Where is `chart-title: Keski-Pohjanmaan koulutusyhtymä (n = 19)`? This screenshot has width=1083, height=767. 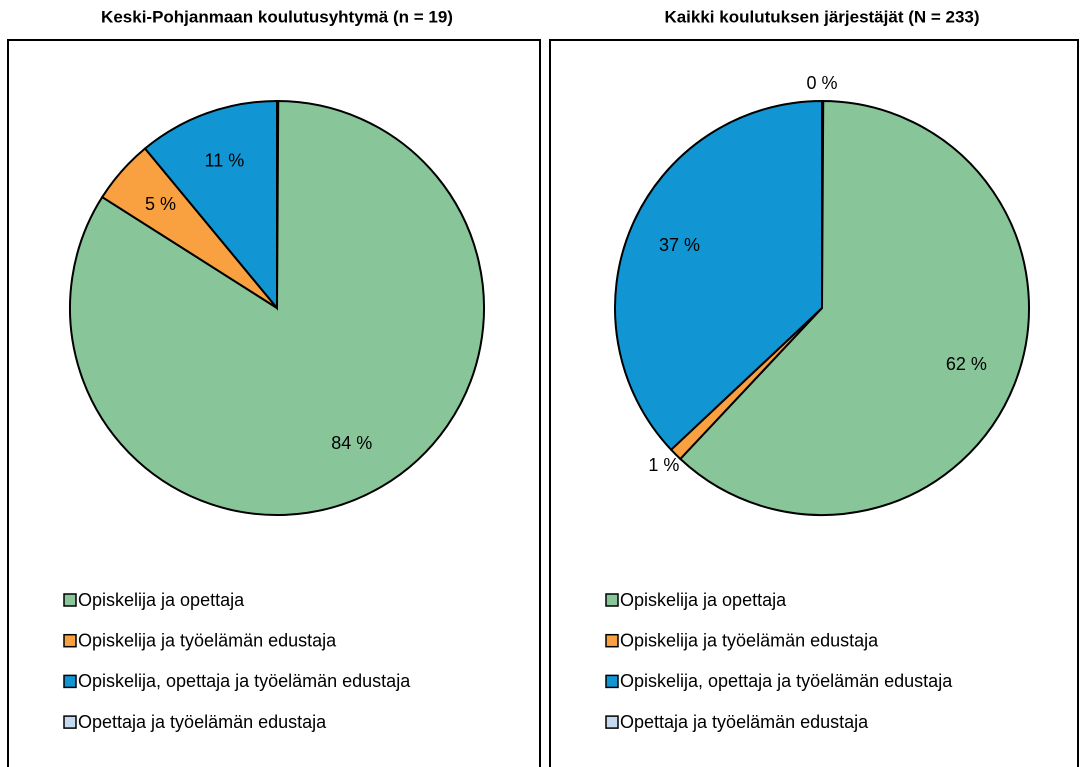 chart-title: Keski-Pohjanmaan koulutusyhtymä (n = 19) is located at coordinates (277, 16).